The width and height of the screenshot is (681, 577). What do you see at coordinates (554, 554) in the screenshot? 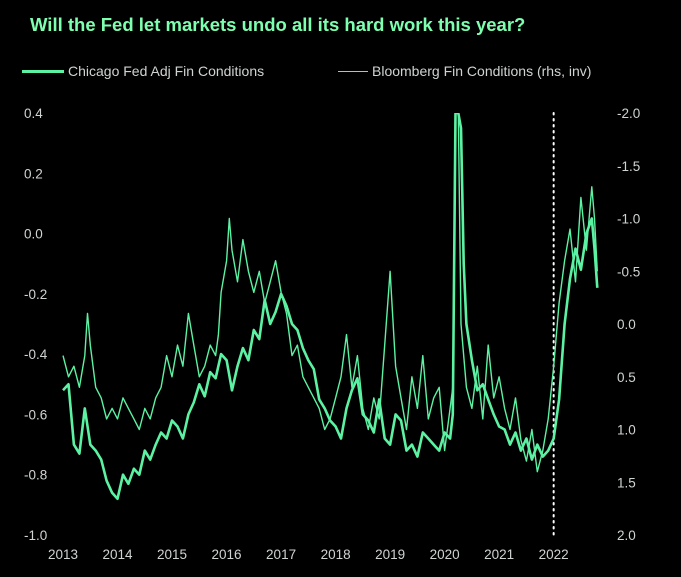
I see `x-tick-label-2022: 2022` at bounding box center [554, 554].